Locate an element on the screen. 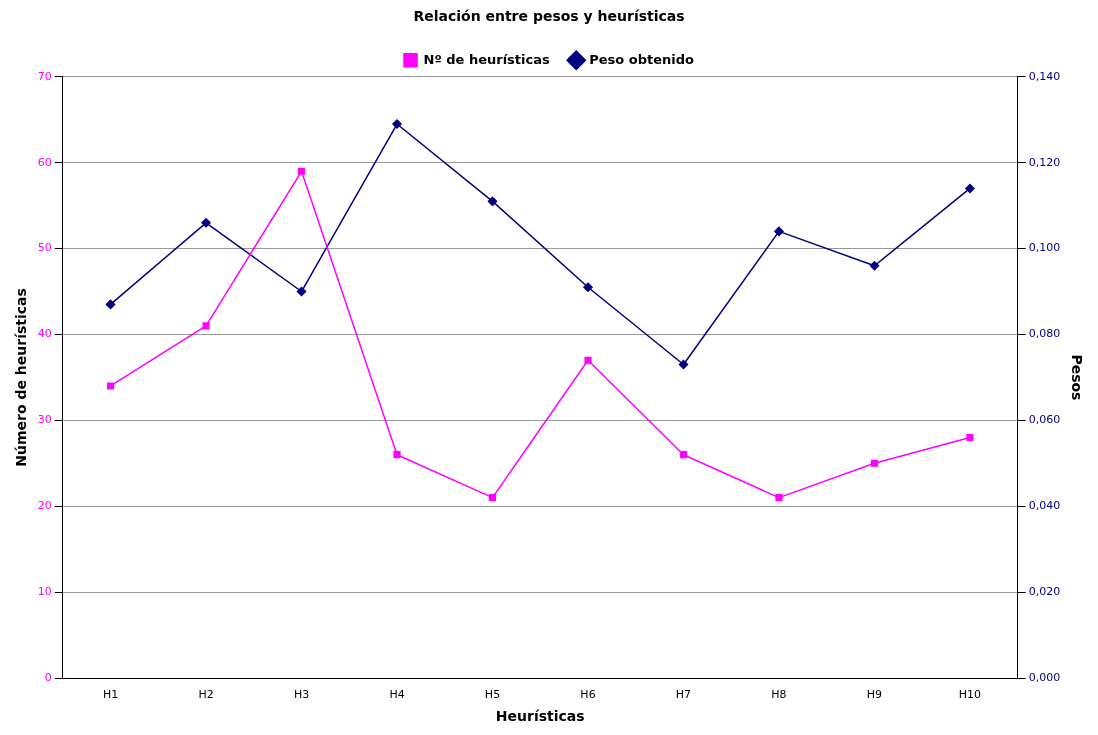 This screenshot has width=1098, height=735. y2-tick-label: 0,020 is located at coordinates (1044, 591).